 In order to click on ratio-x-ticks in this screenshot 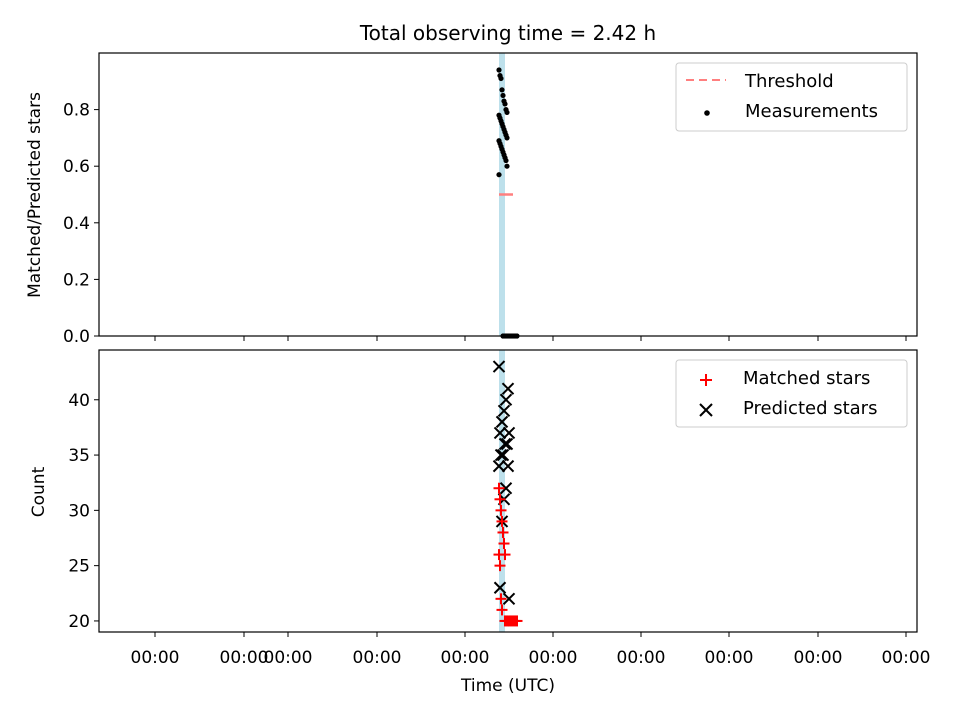, I will do `click(530, 338)`.